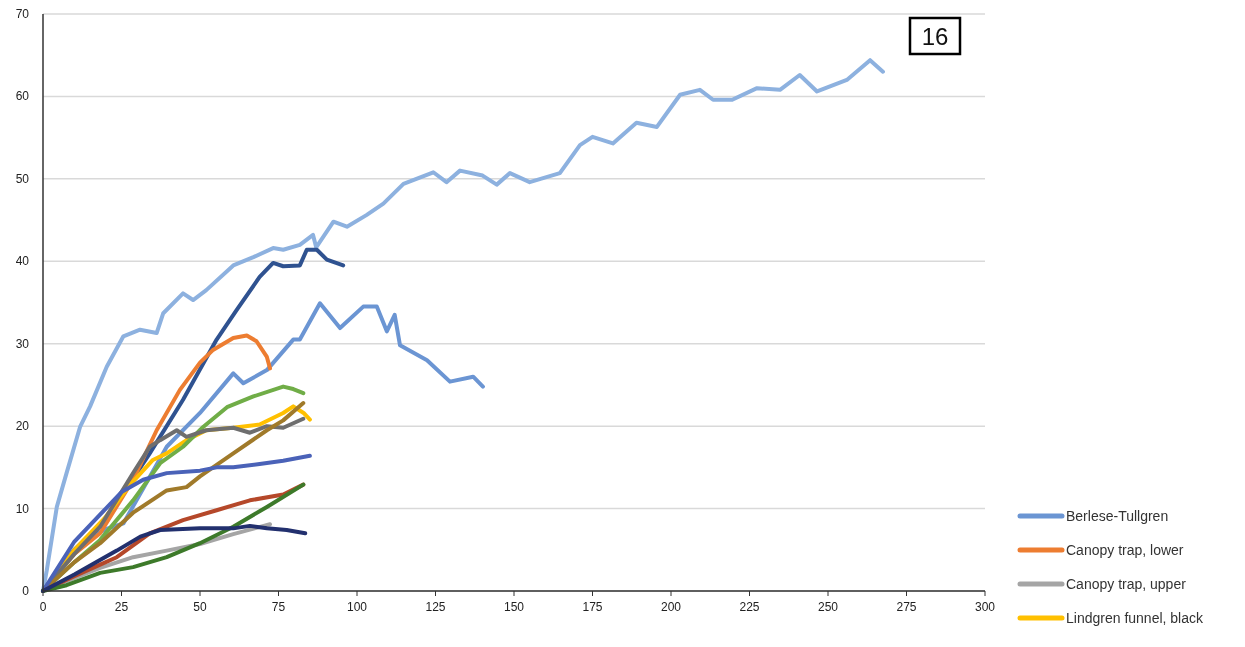 The image size is (1245, 647). I want to click on annotation: 16, so click(935, 36).